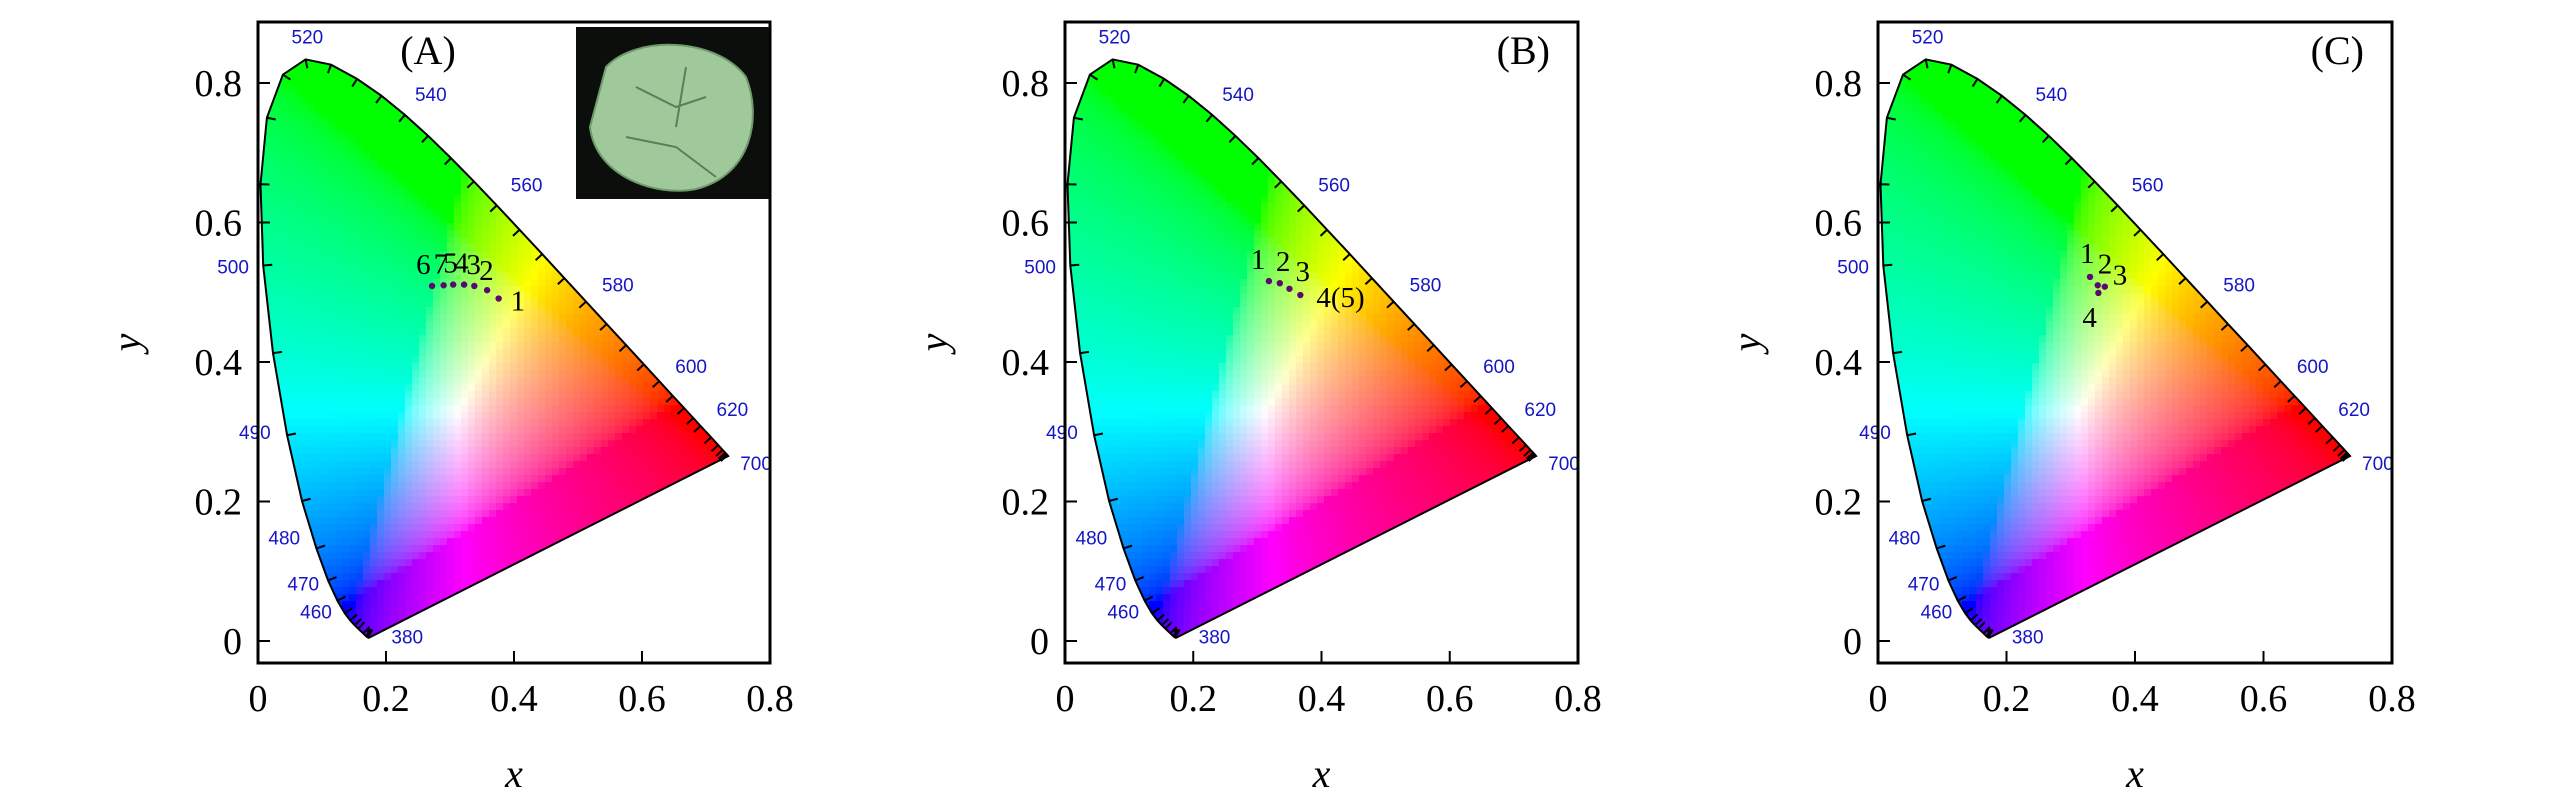  What do you see at coordinates (1540, 410) in the screenshot?
I see `wavelength-label: 620` at bounding box center [1540, 410].